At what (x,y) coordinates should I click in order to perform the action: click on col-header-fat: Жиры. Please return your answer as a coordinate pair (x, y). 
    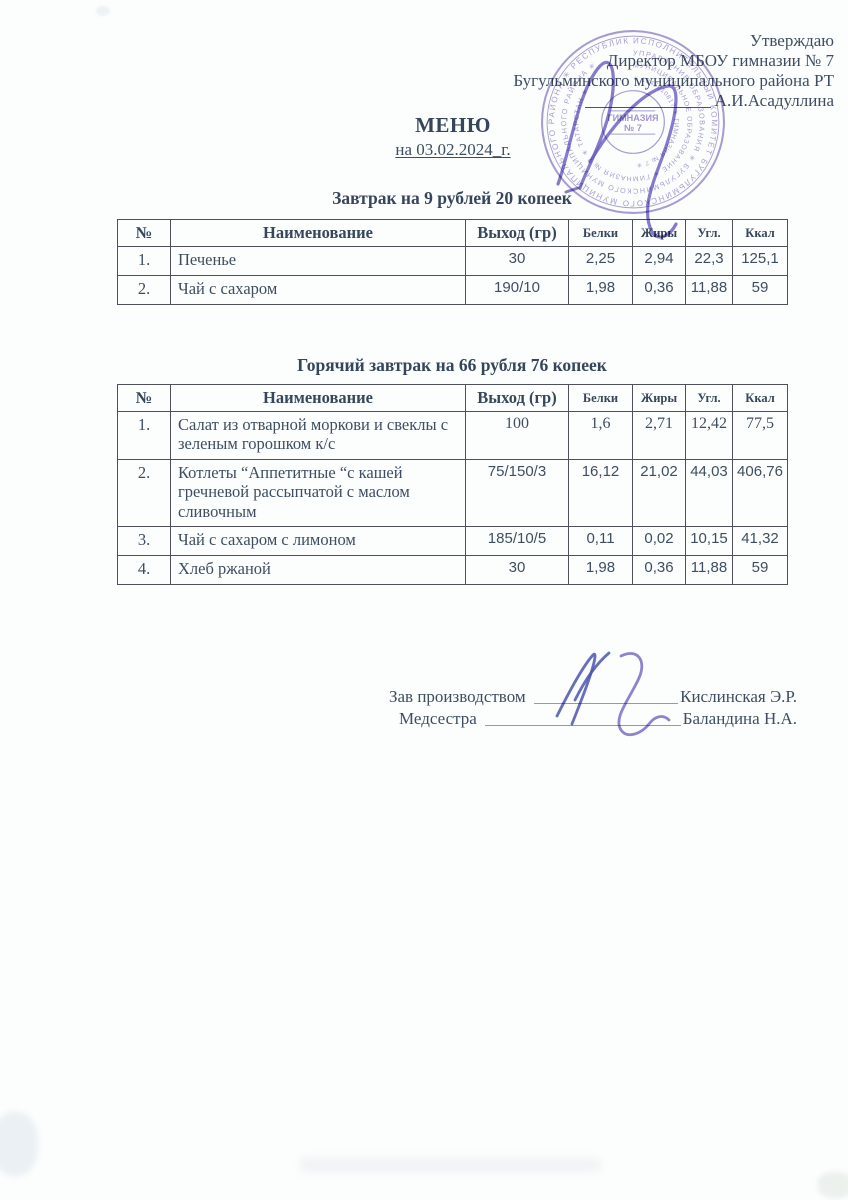
    Looking at the image, I should click on (659, 398).